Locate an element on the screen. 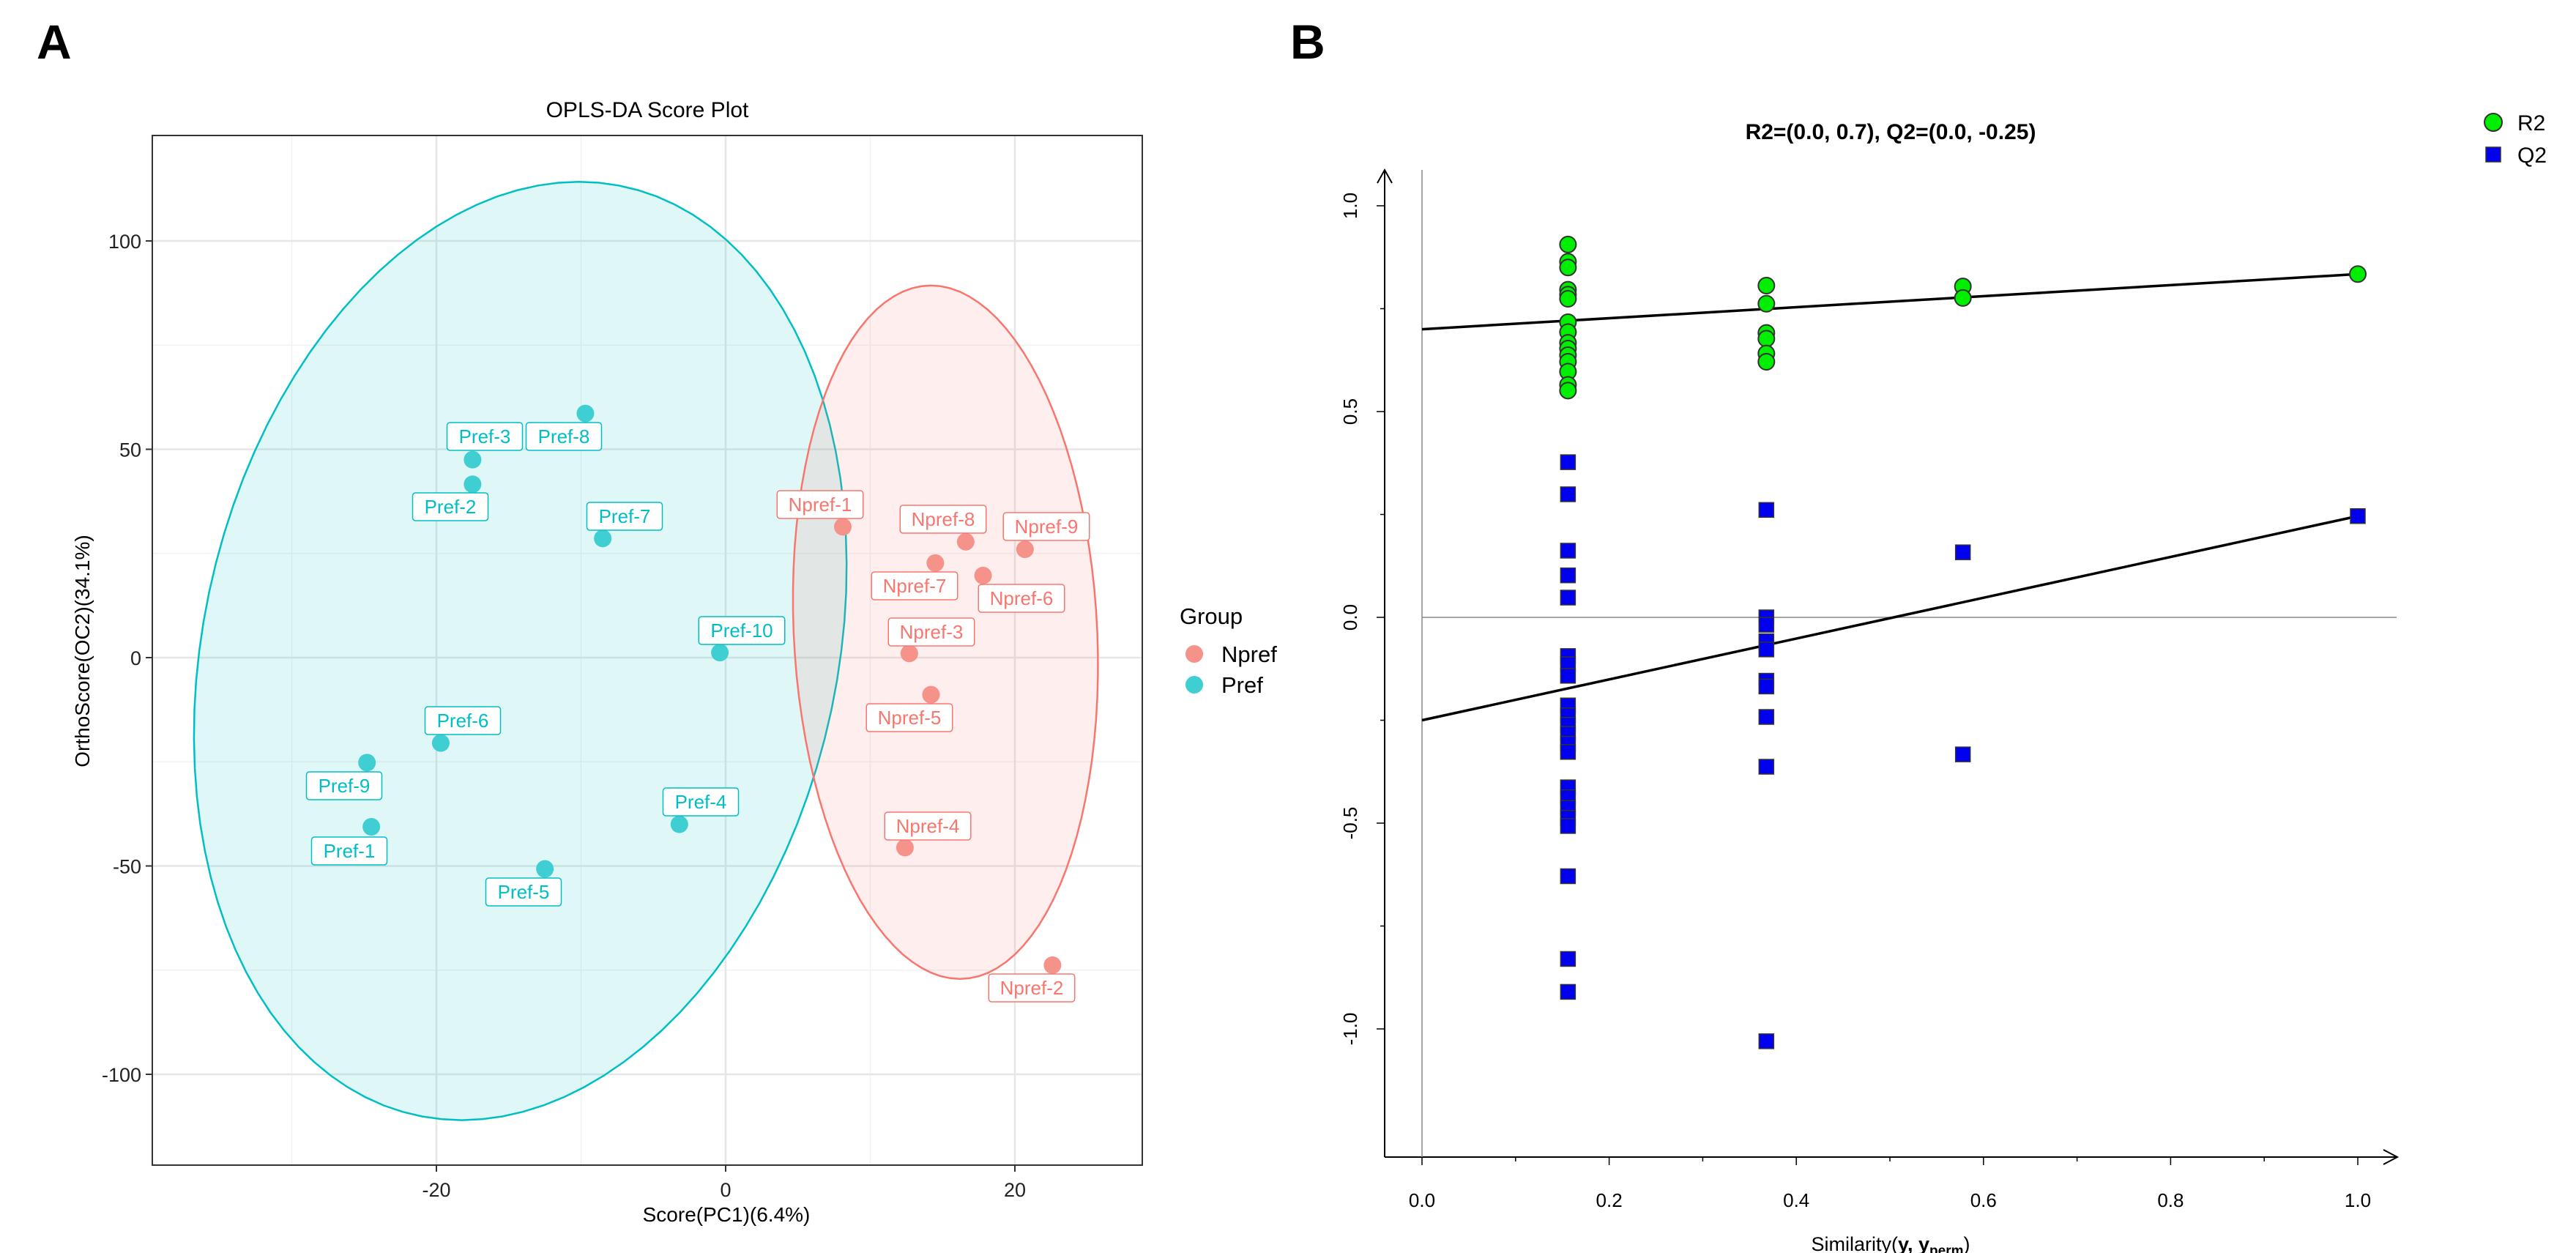 Image resolution: width=2576 pixels, height=1253 pixels. y-tick-label: -0.5 is located at coordinates (1350, 823).